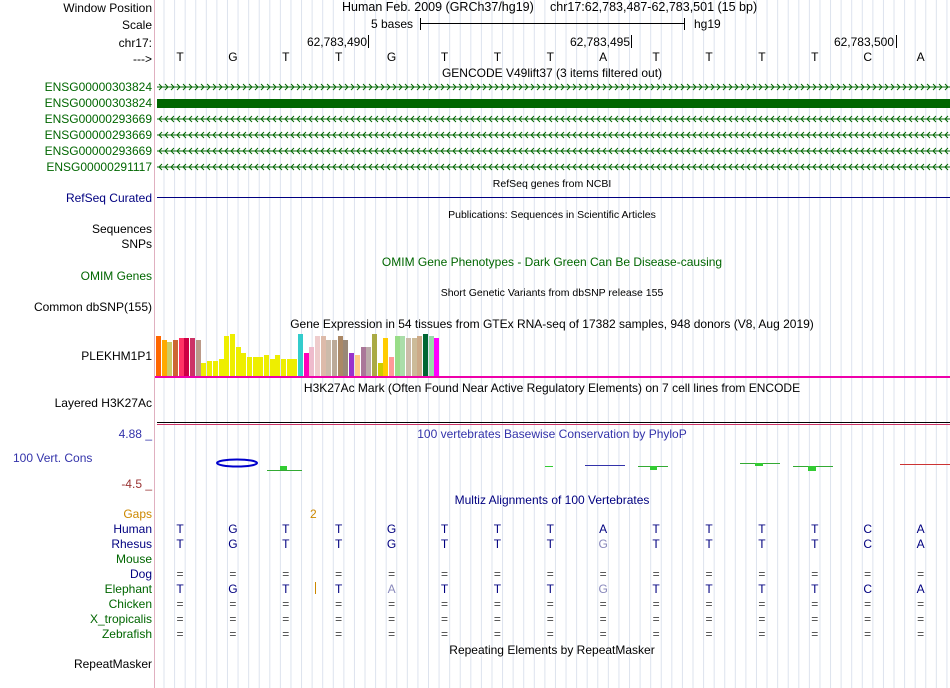  I want to click on assembly-title: Human Feb. 2009 (GRCh37/hg19), so click(438, 7).